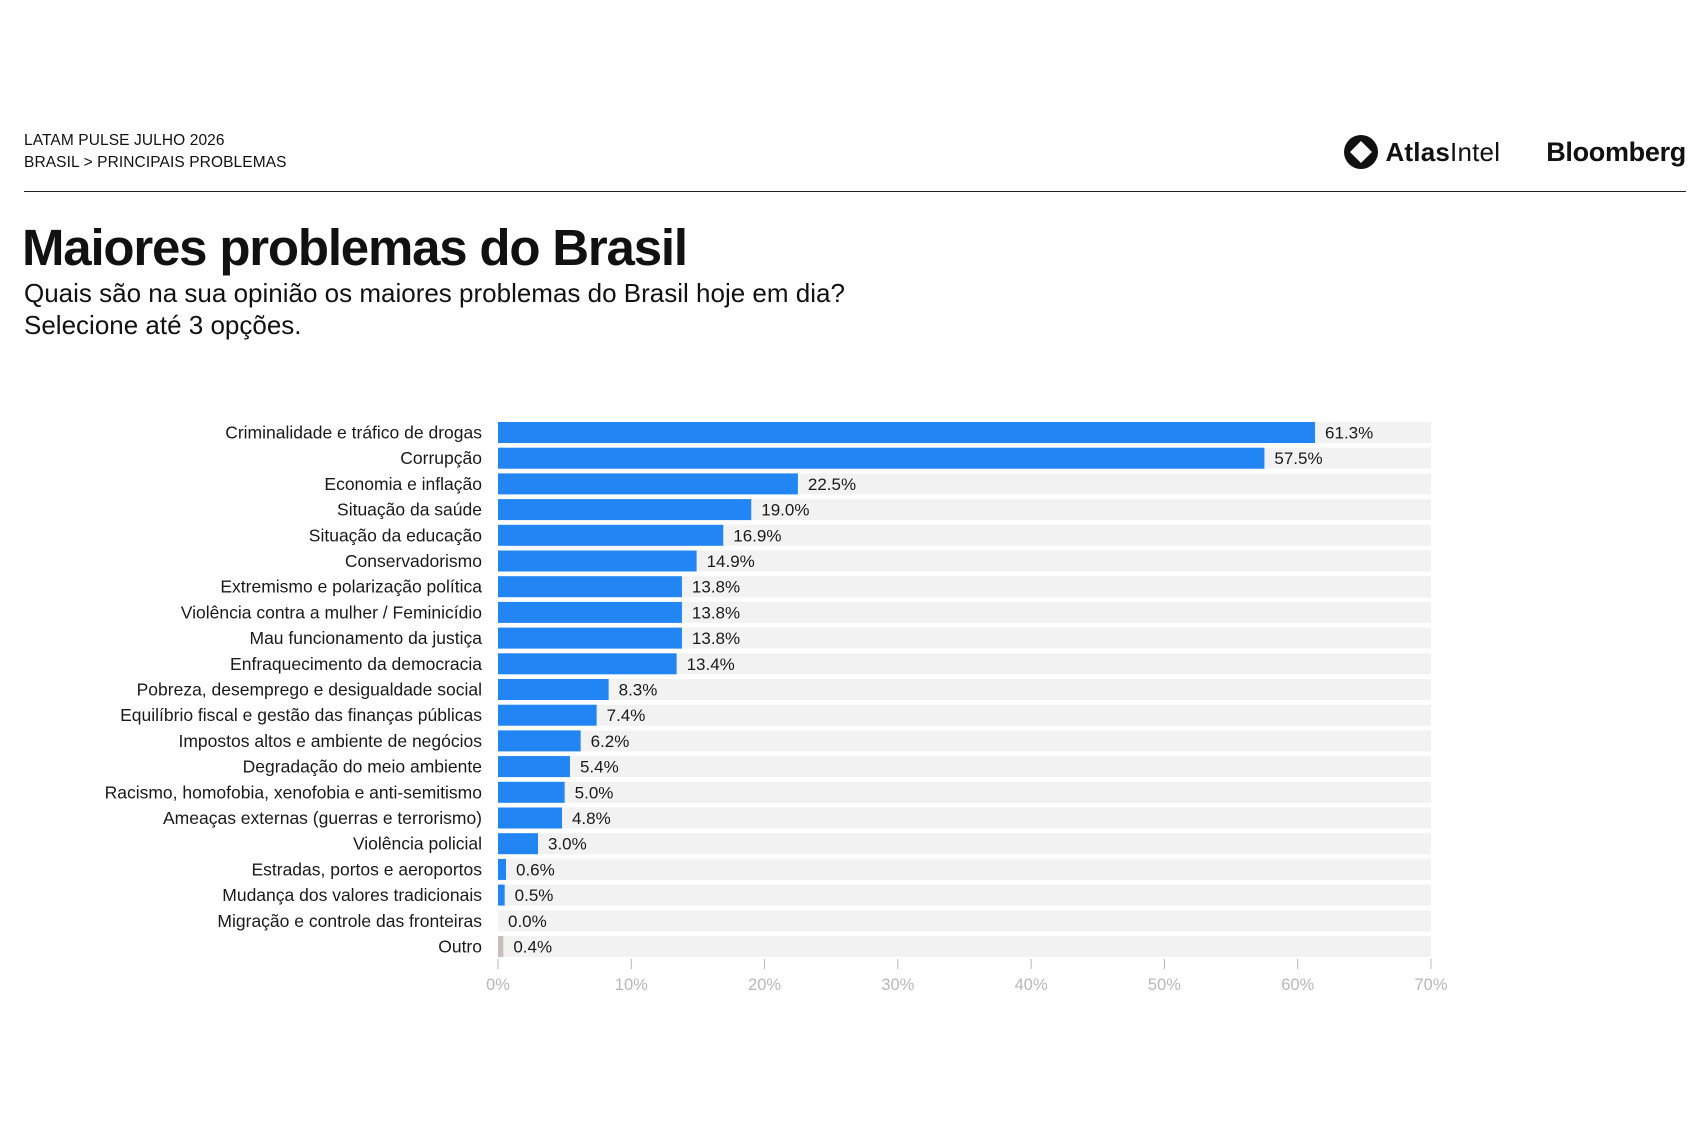 This screenshot has width=1700, height=1133. I want to click on category-label: Enfraquecimento da democracia, so click(356, 664).